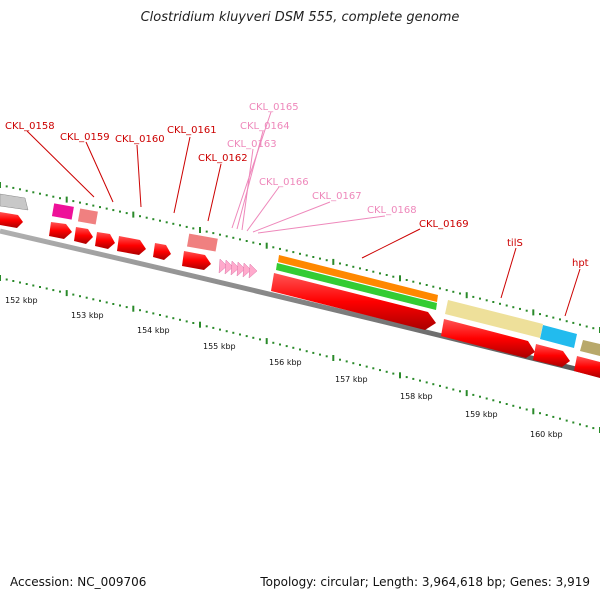 The width and height of the screenshot is (600, 600). What do you see at coordinates (416, 396) in the screenshot?
I see `kbp-label-158: 158 kbp` at bounding box center [416, 396].